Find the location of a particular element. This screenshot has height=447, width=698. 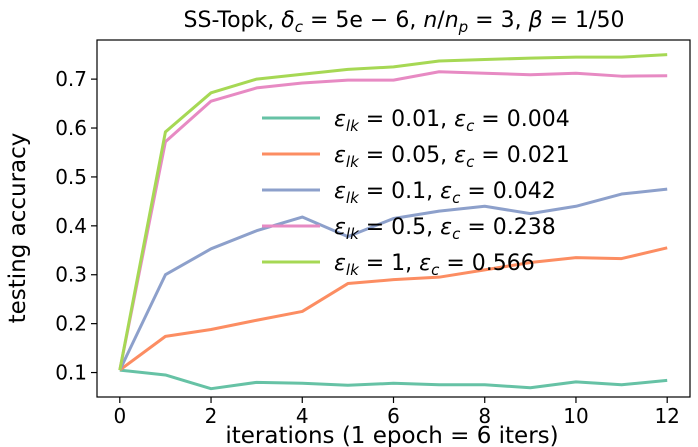

x-tick-label: 0 is located at coordinates (119, 416).